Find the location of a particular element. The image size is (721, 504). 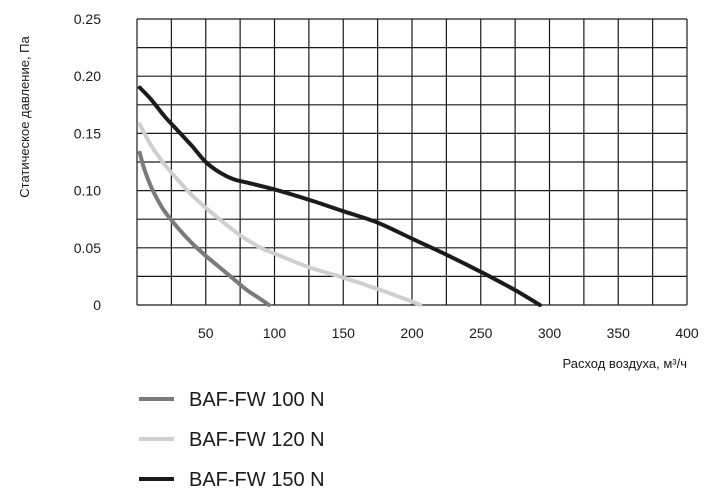

y-tick-label: 0.10 is located at coordinates (87, 191).